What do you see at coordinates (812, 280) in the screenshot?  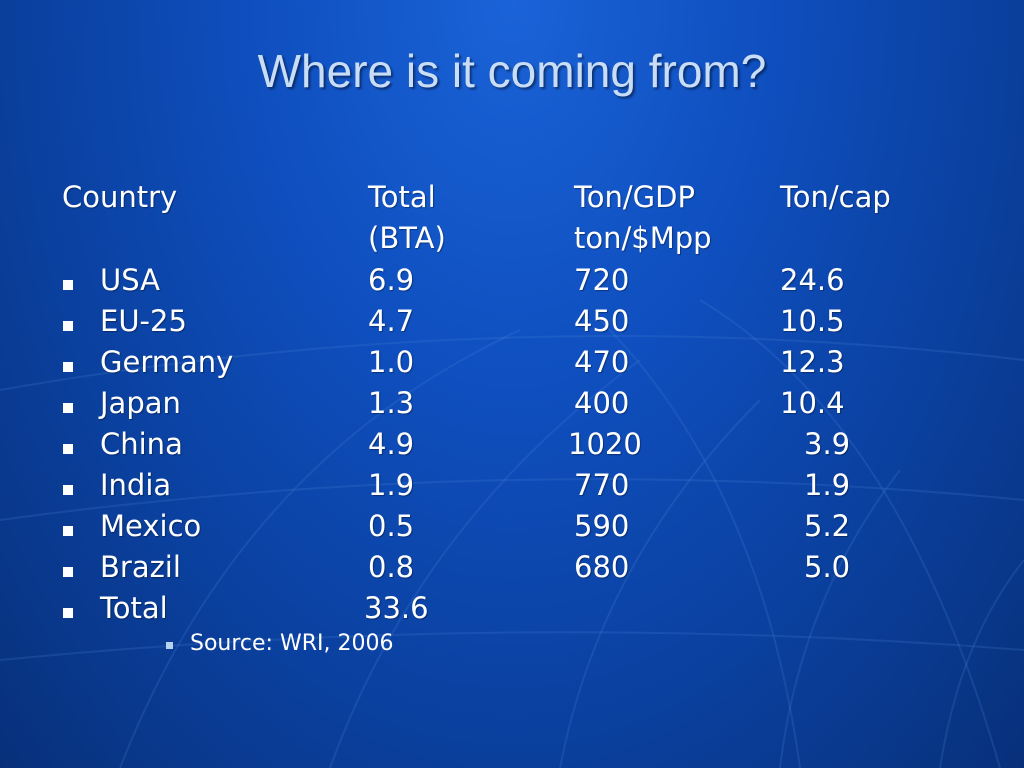 I see `row-ton-cap: 24.6` at bounding box center [812, 280].